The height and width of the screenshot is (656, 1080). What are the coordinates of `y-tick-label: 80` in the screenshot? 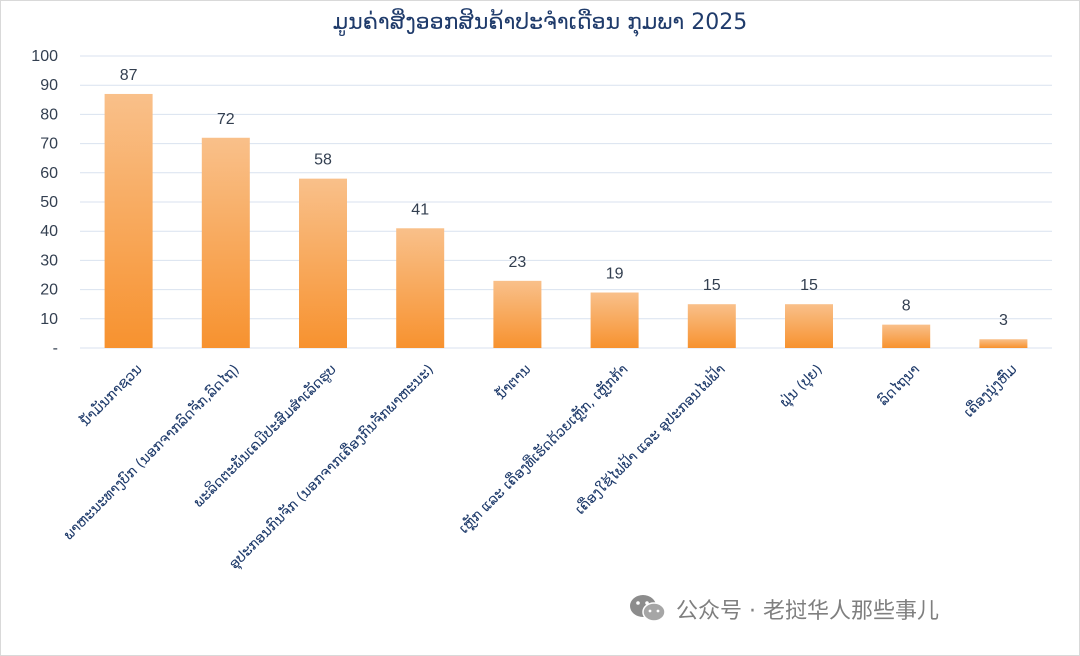 It's located at (49, 114).